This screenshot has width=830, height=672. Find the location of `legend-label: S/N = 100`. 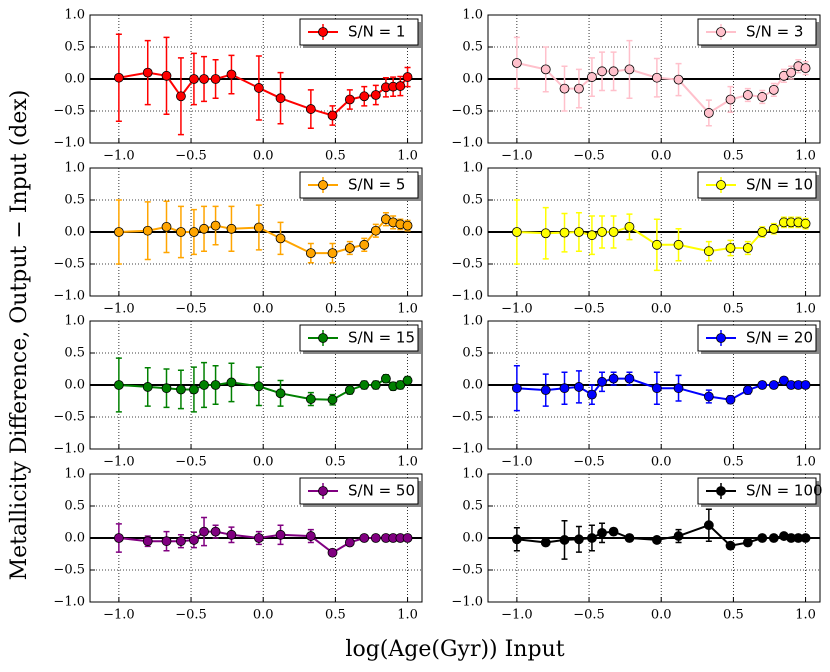

legend-label: S/N = 100 is located at coordinates (784, 491).